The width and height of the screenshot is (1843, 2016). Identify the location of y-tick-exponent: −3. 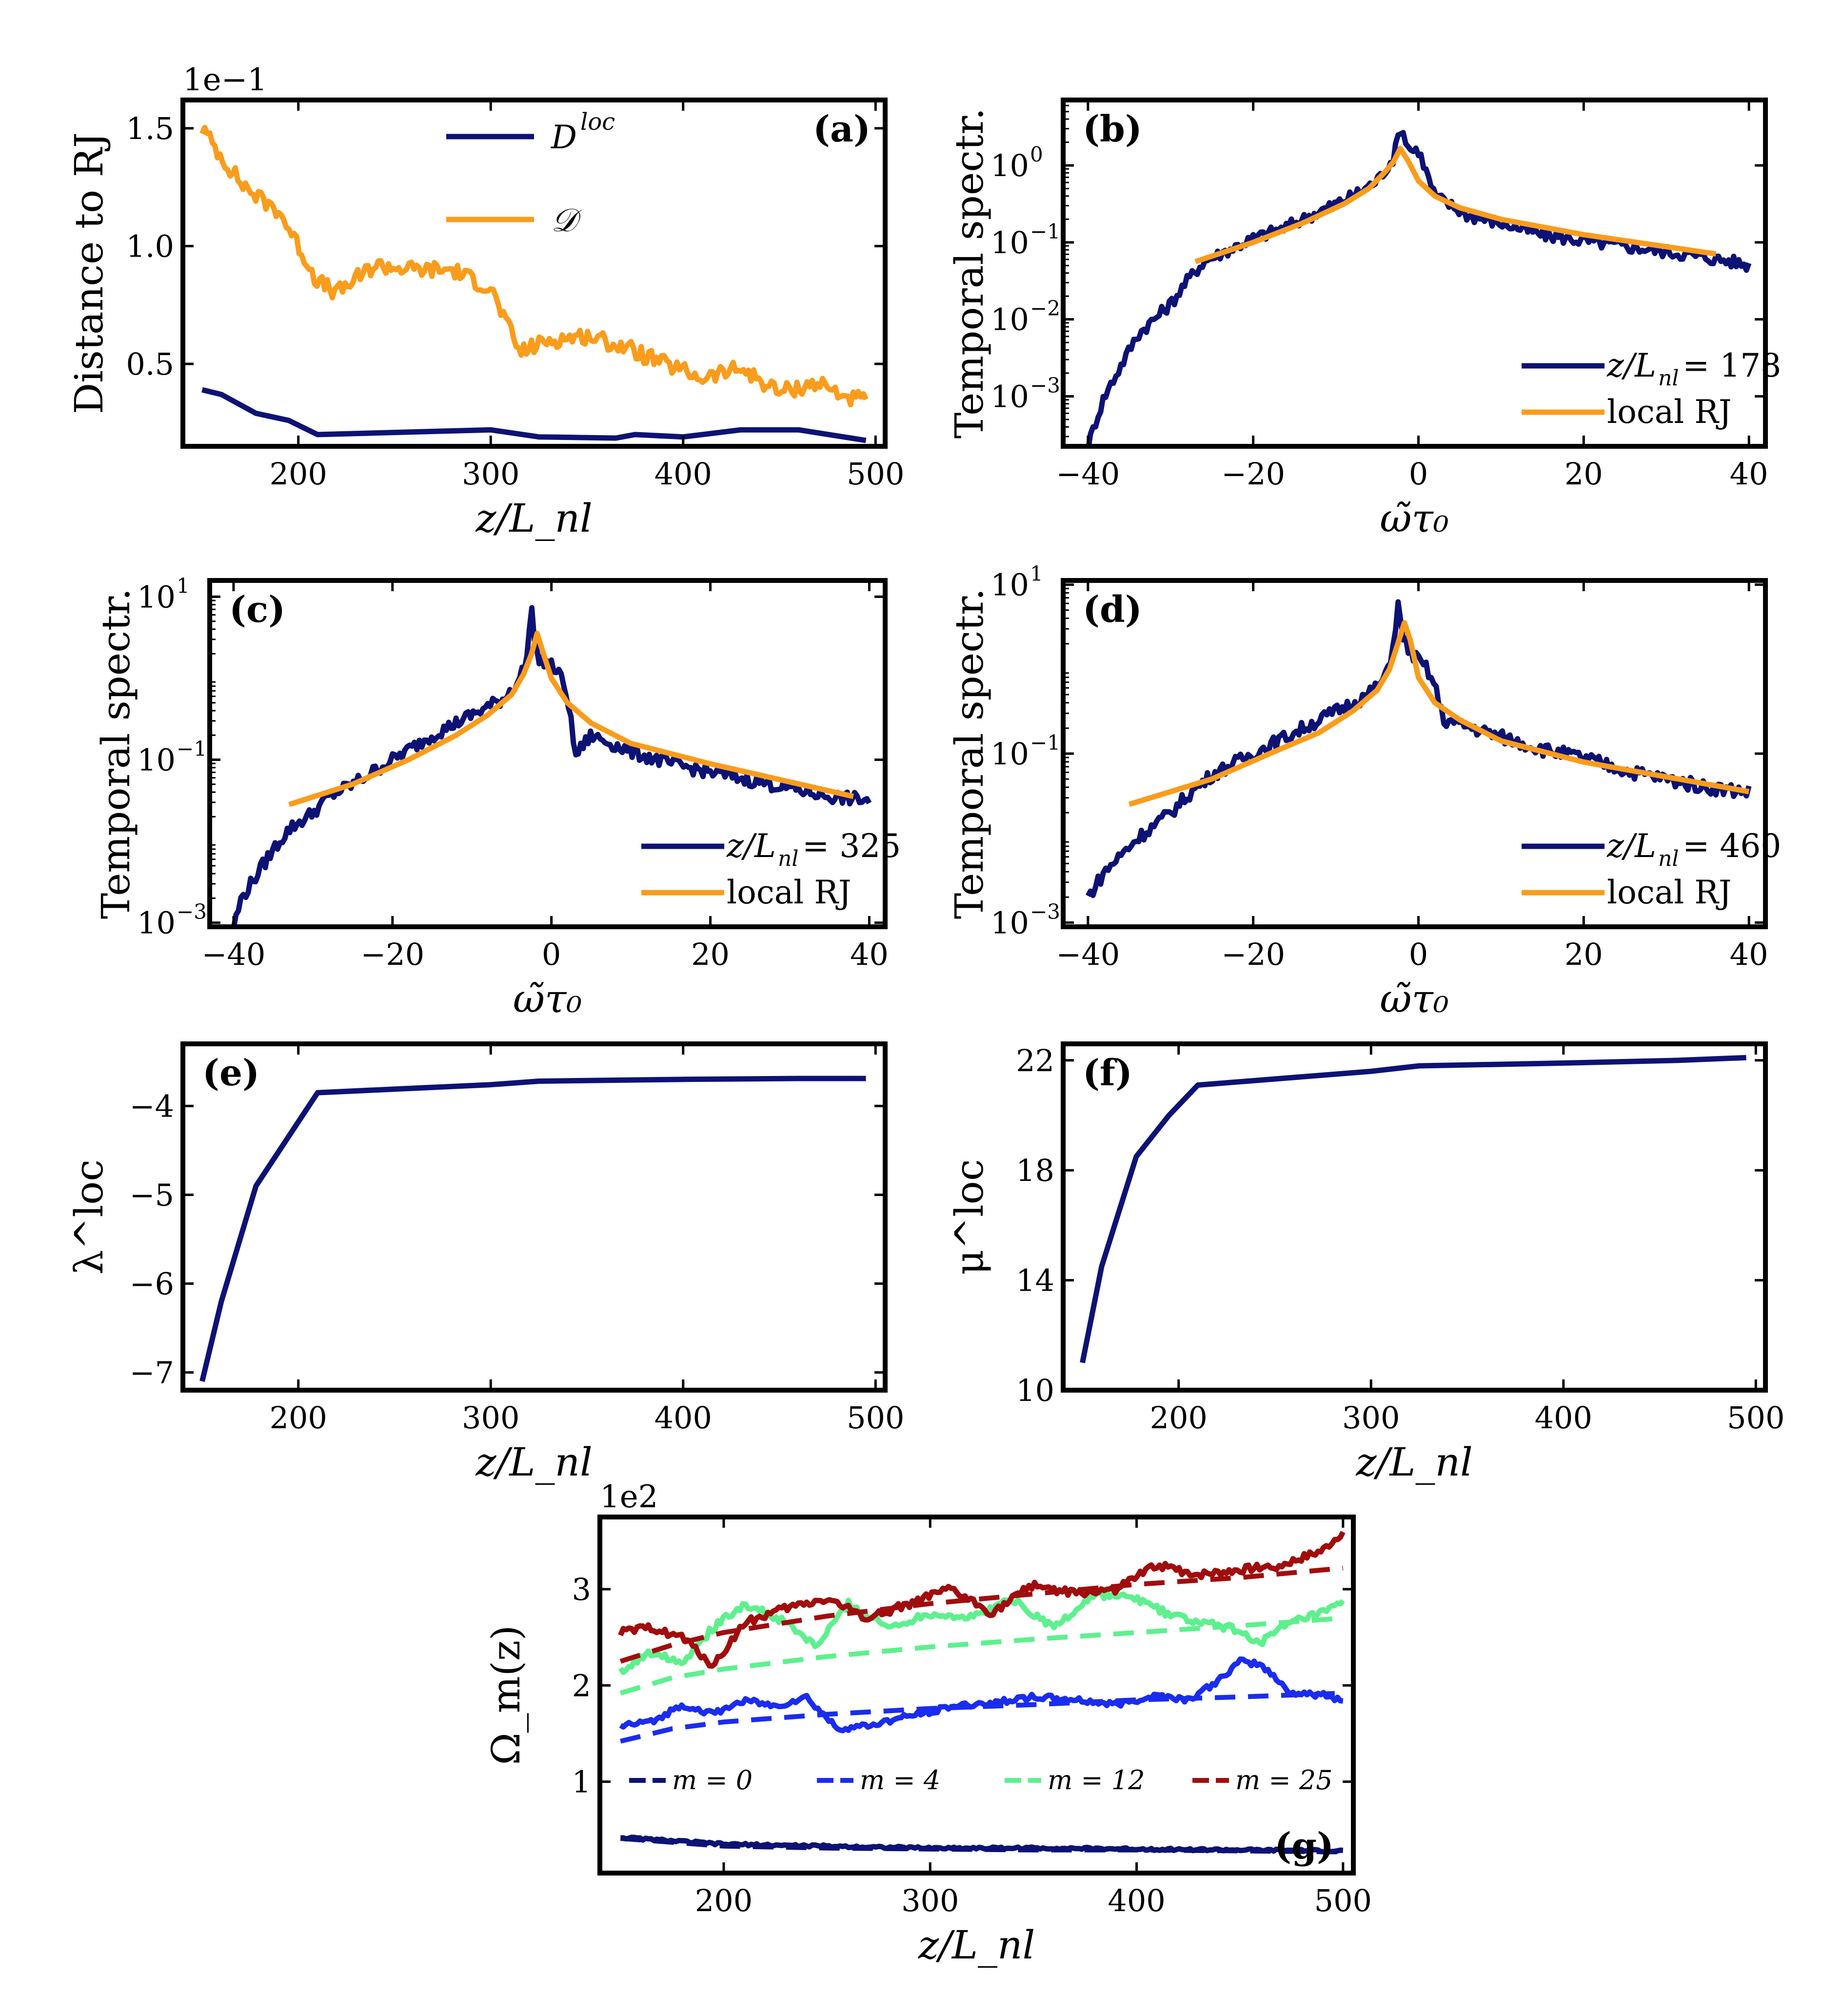
(192, 912).